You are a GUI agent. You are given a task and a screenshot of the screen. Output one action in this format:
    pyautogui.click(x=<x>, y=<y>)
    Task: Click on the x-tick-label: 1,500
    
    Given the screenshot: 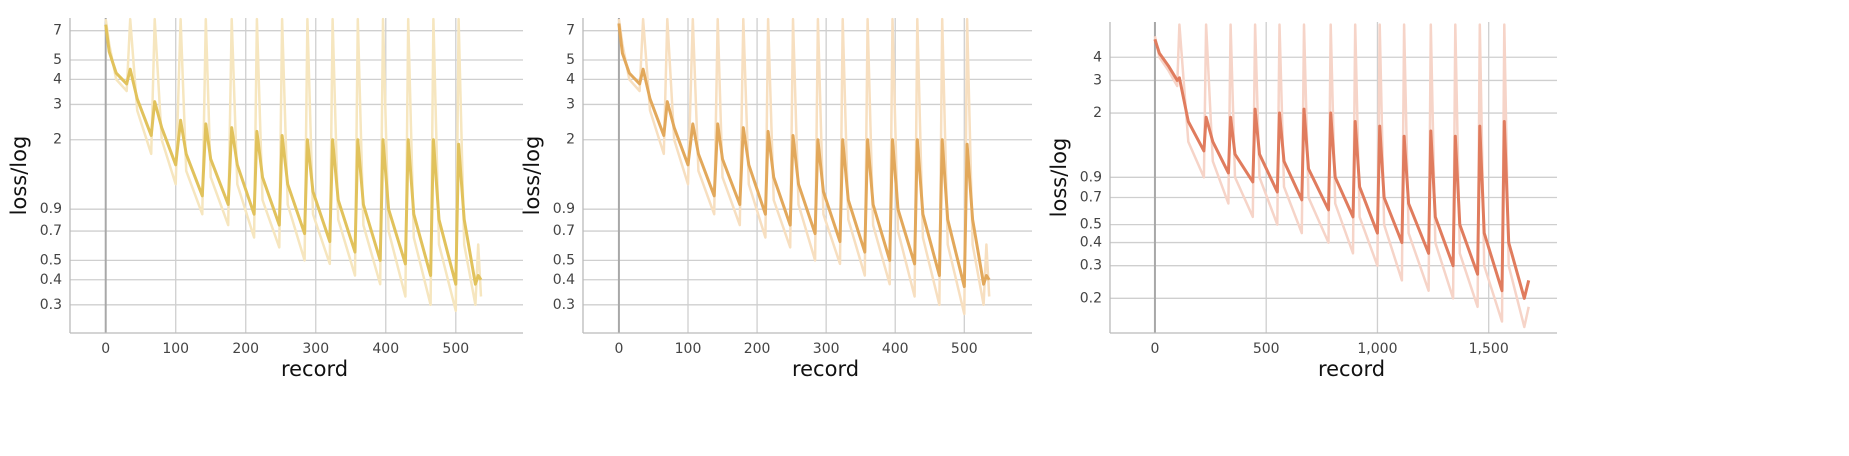 What is the action you would take?
    pyautogui.click(x=1489, y=349)
    